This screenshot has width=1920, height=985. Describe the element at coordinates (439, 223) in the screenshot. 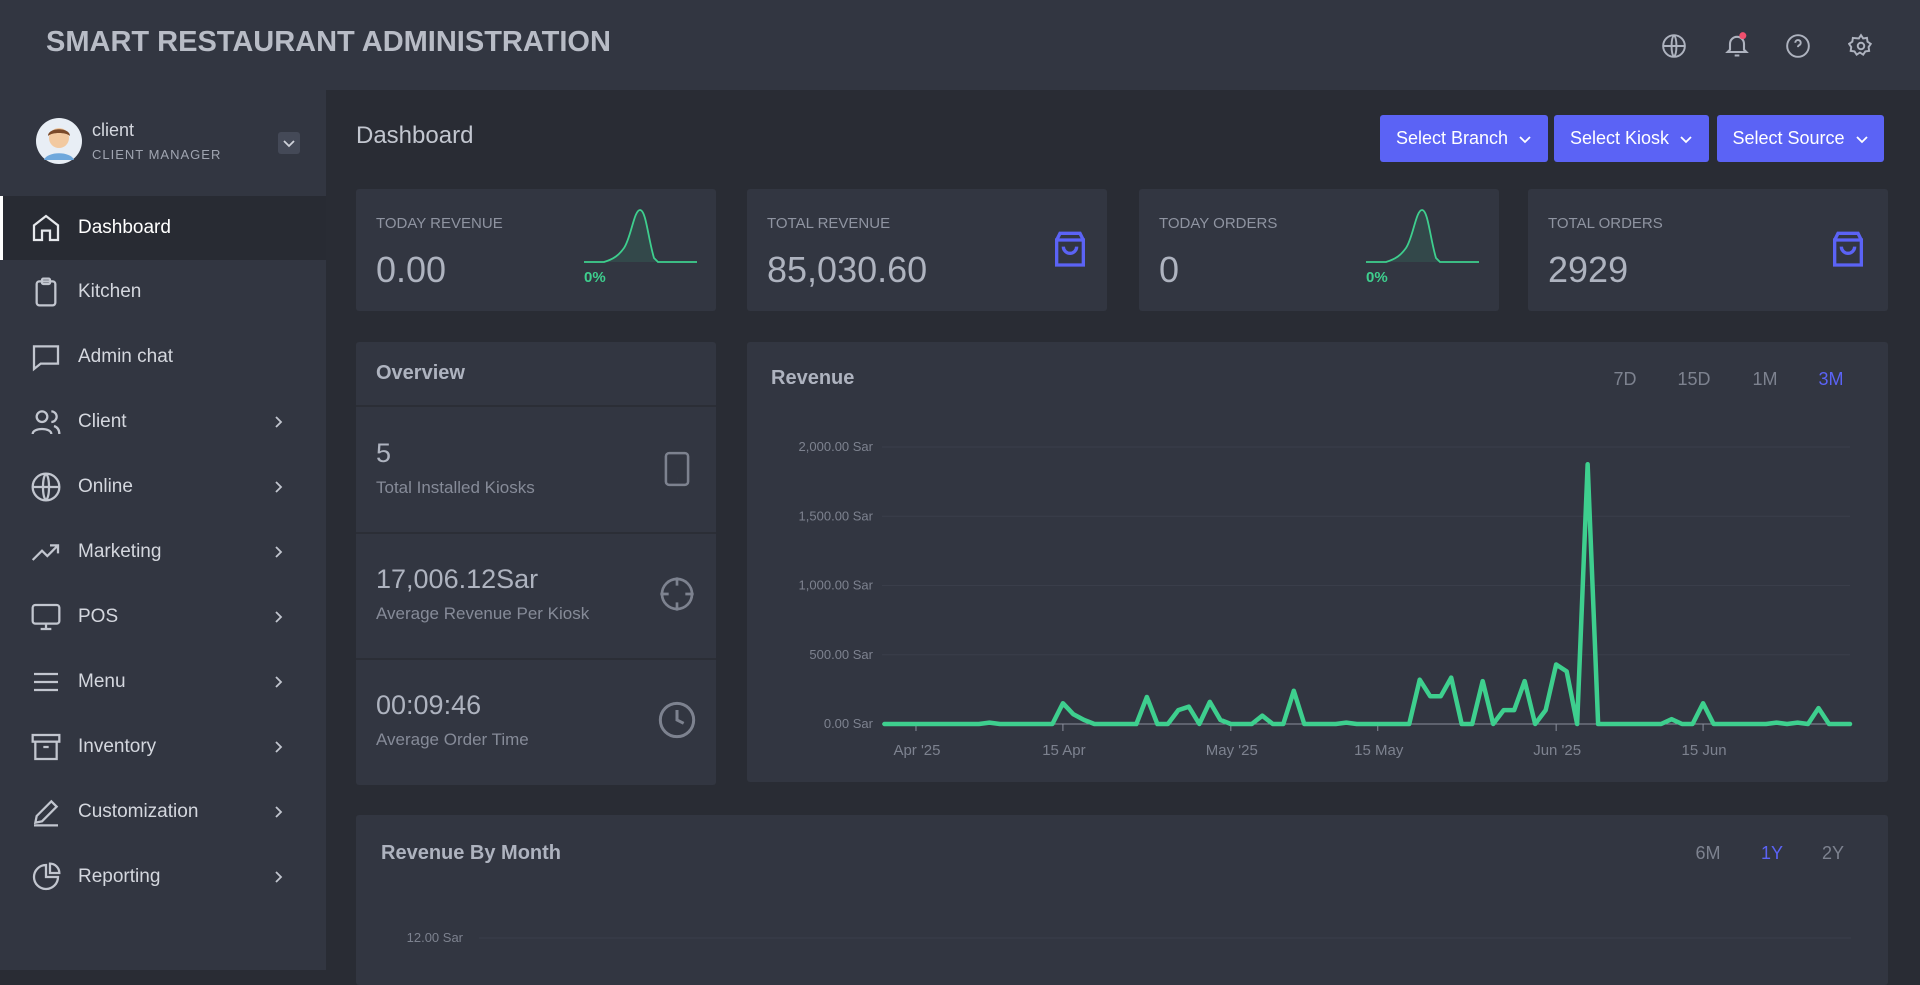

I see `text: TODAY REVENUE` at that location.